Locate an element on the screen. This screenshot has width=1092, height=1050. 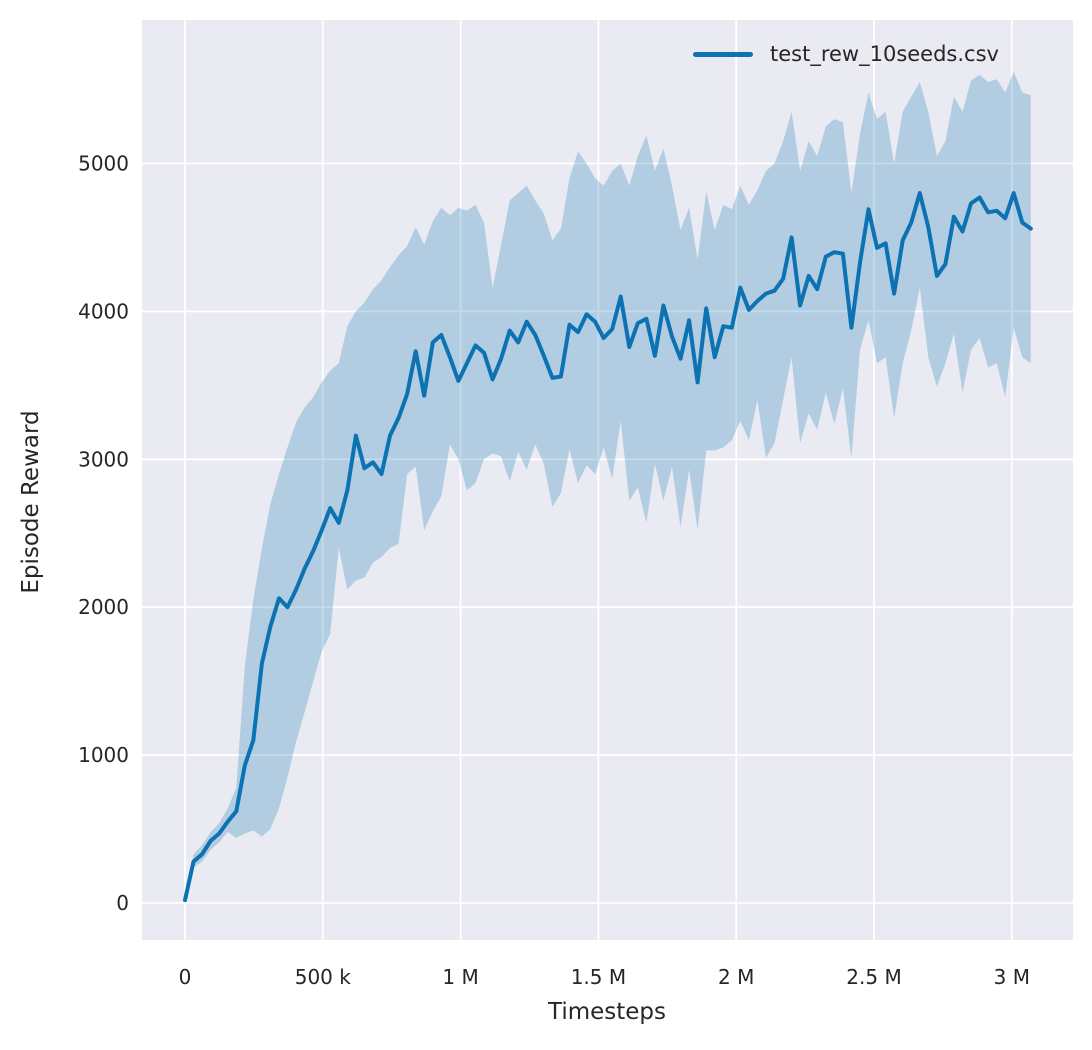
y-tick-label: 5000 is located at coordinates (103, 163).